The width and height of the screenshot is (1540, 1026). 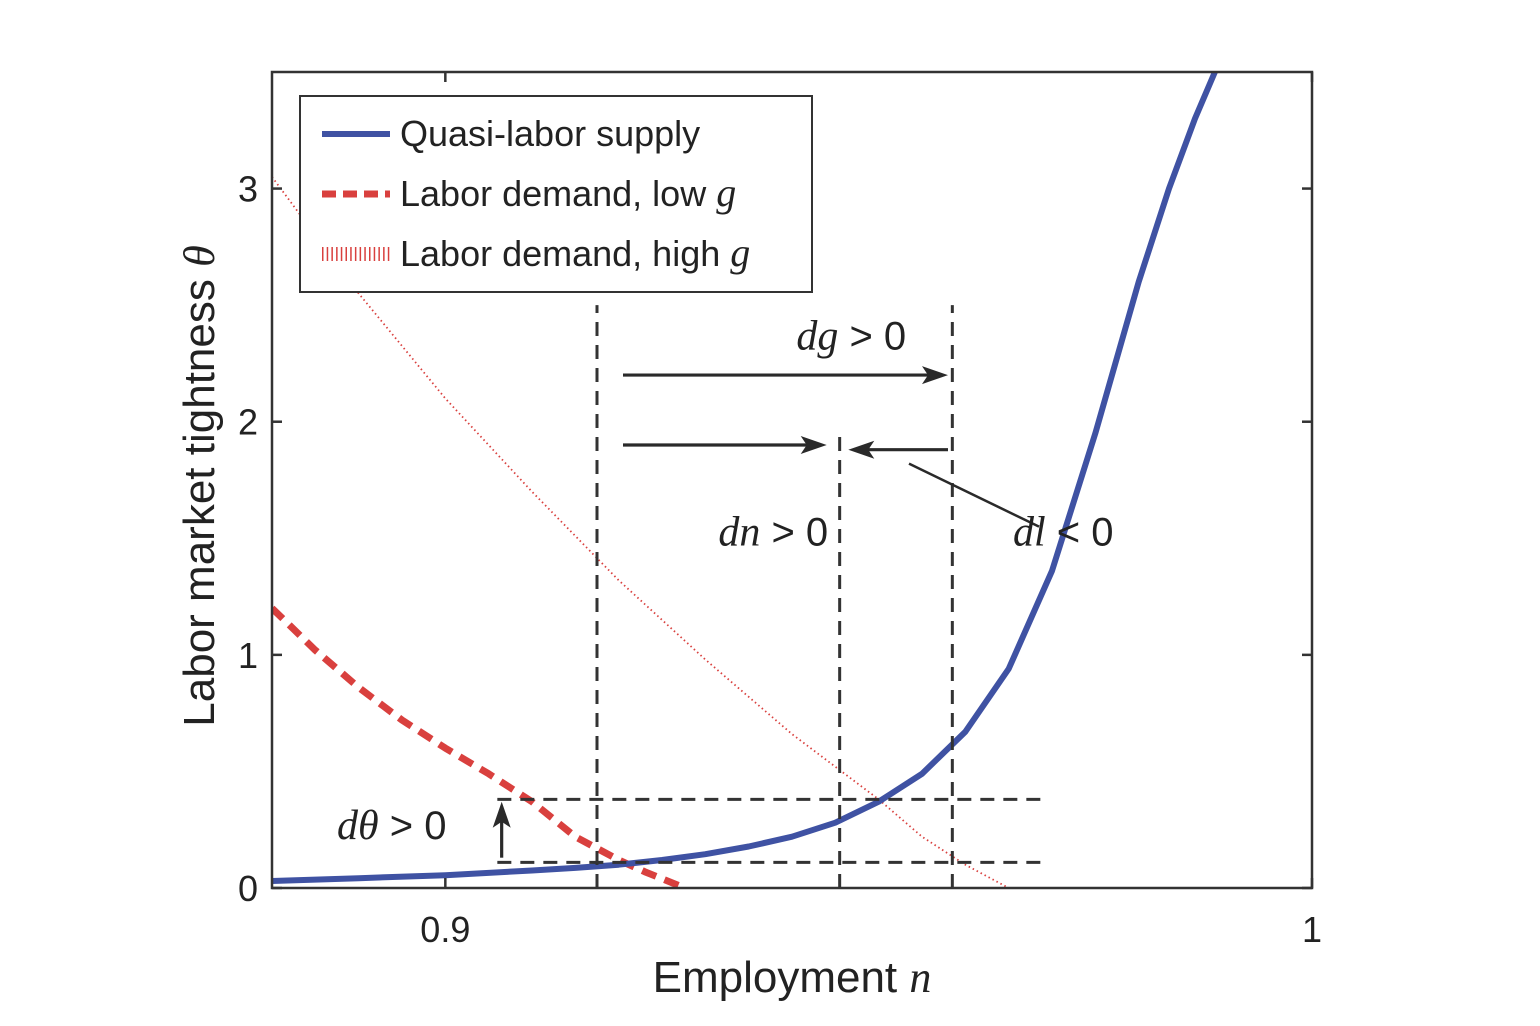 I want to click on y-axis-label: Labor market tightness, so click(x=199, y=503).